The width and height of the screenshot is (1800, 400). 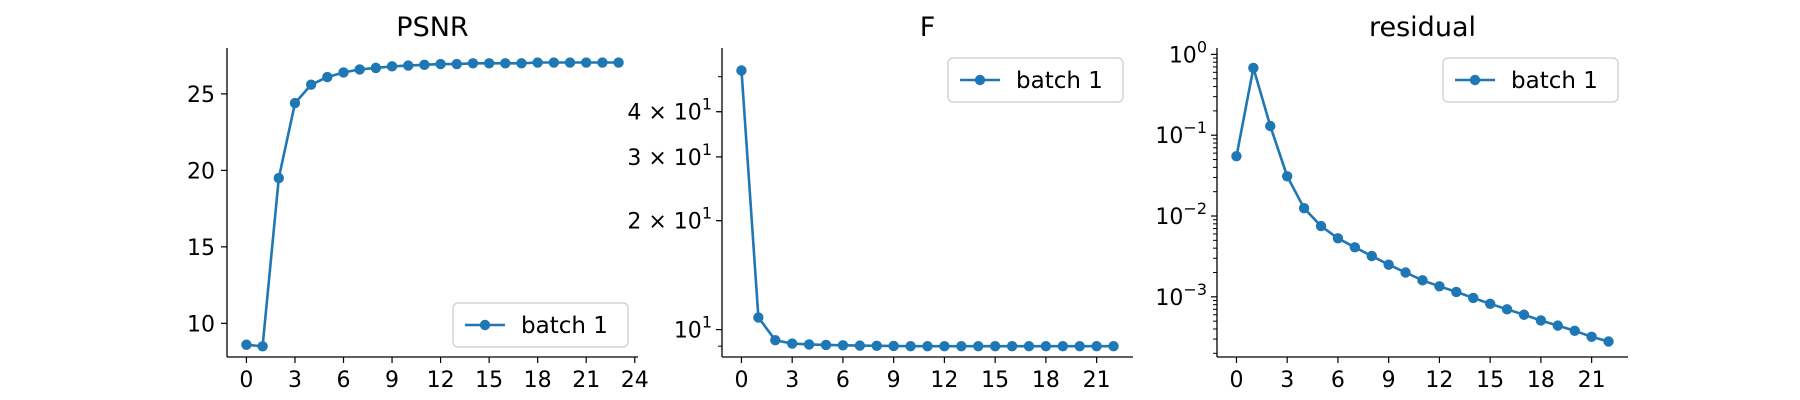 What do you see at coordinates (1195, 208) in the screenshot?
I see `y-tick-exponent: −2` at bounding box center [1195, 208].